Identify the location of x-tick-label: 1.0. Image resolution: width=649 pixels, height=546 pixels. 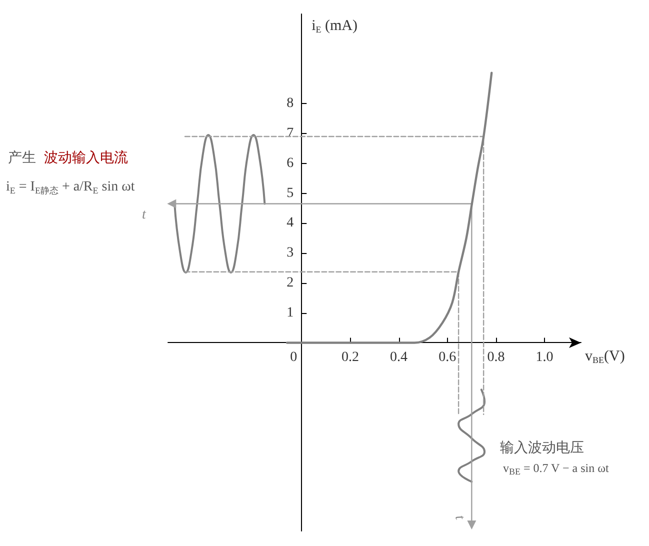
(545, 358).